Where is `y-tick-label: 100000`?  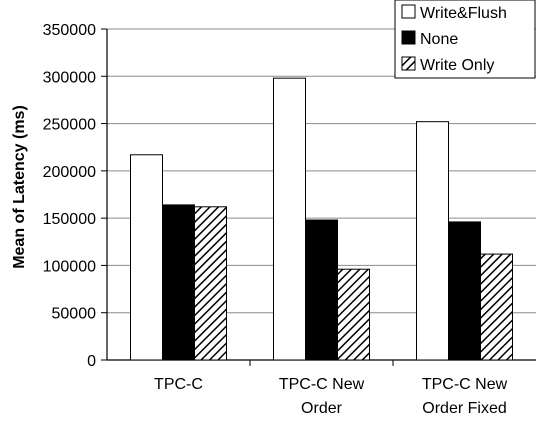 y-tick-label: 100000 is located at coordinates (69, 266).